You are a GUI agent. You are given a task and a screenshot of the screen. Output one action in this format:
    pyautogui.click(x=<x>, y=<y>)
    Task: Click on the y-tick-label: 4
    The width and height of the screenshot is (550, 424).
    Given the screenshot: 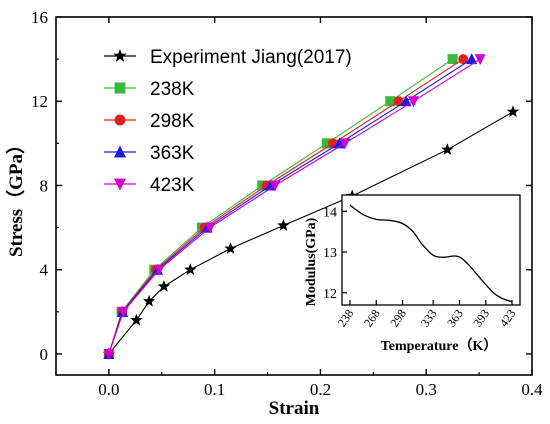 What is the action you would take?
    pyautogui.click(x=44, y=270)
    